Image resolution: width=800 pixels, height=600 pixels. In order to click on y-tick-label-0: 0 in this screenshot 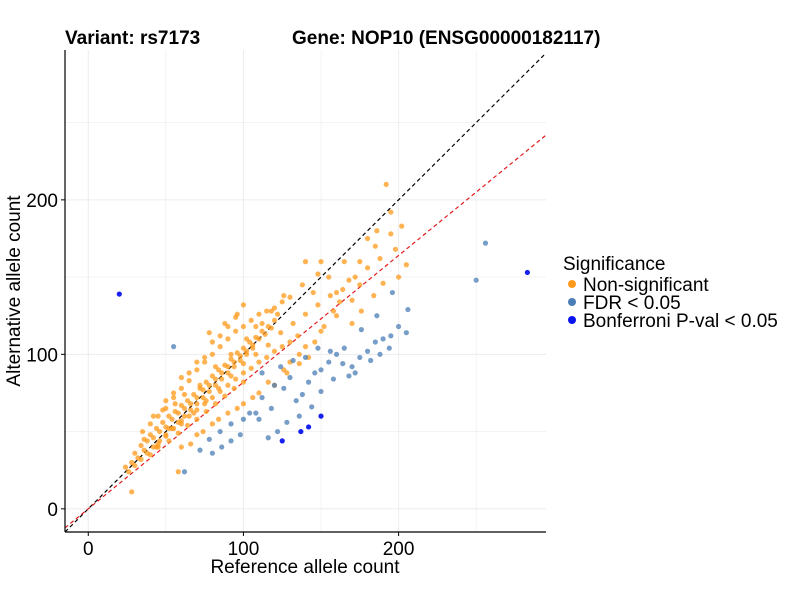, I will do `click(52, 510)`.